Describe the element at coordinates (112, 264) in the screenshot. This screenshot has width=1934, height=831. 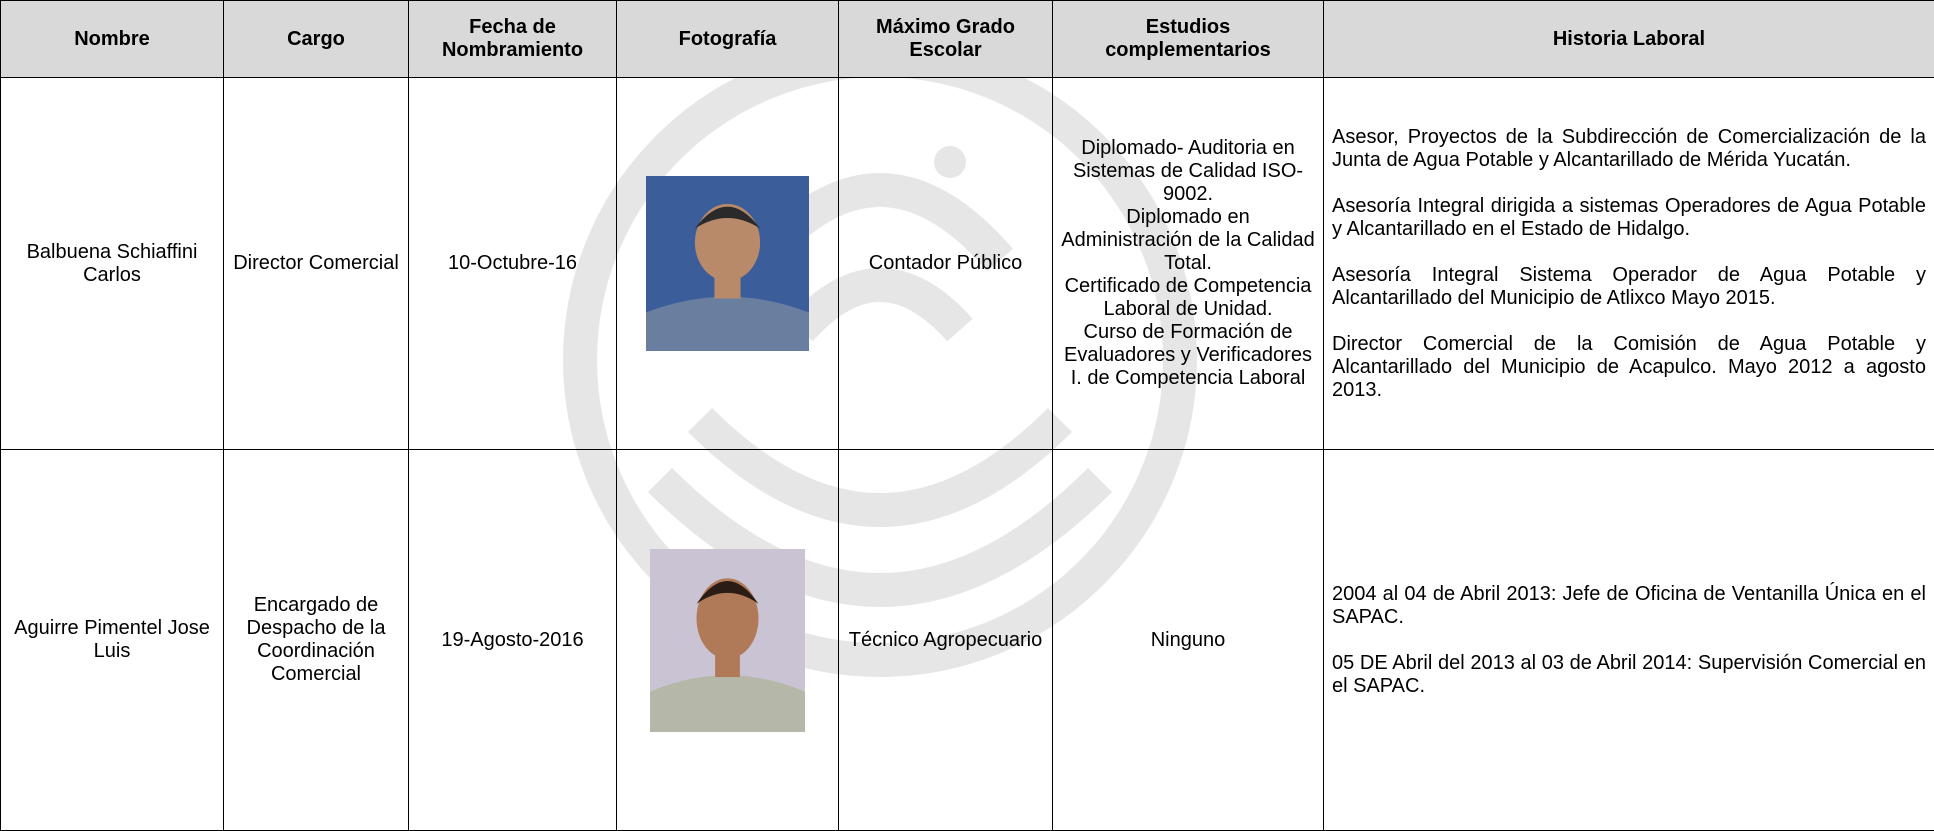
I see `name-cell: Balbuena Schiaffini Carlos` at that location.